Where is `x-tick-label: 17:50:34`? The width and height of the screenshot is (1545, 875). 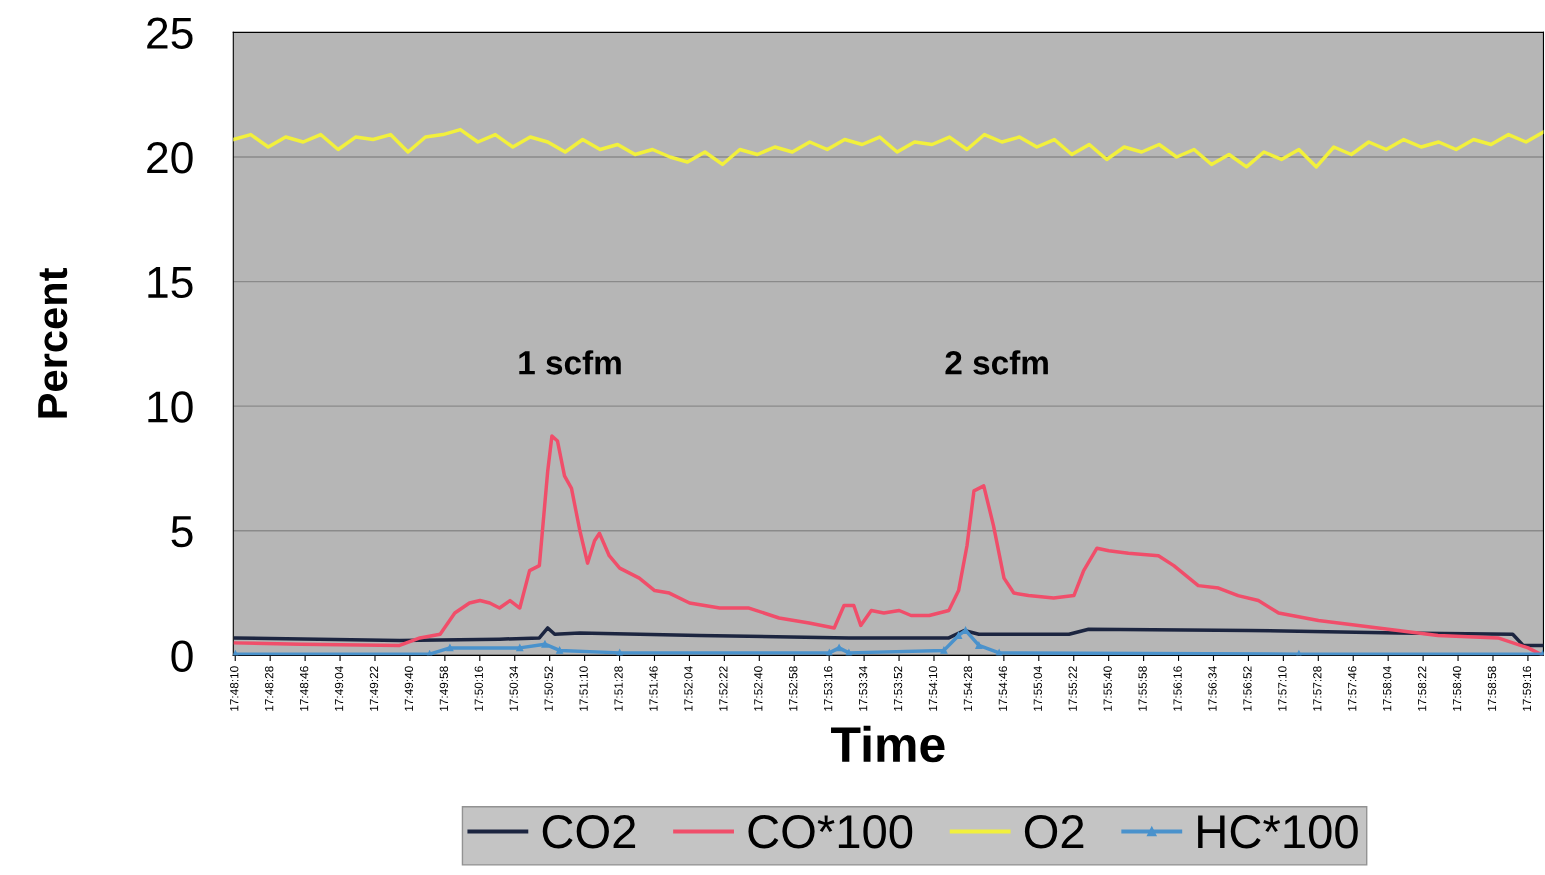
x-tick-label: 17:50:34 is located at coordinates (513, 688).